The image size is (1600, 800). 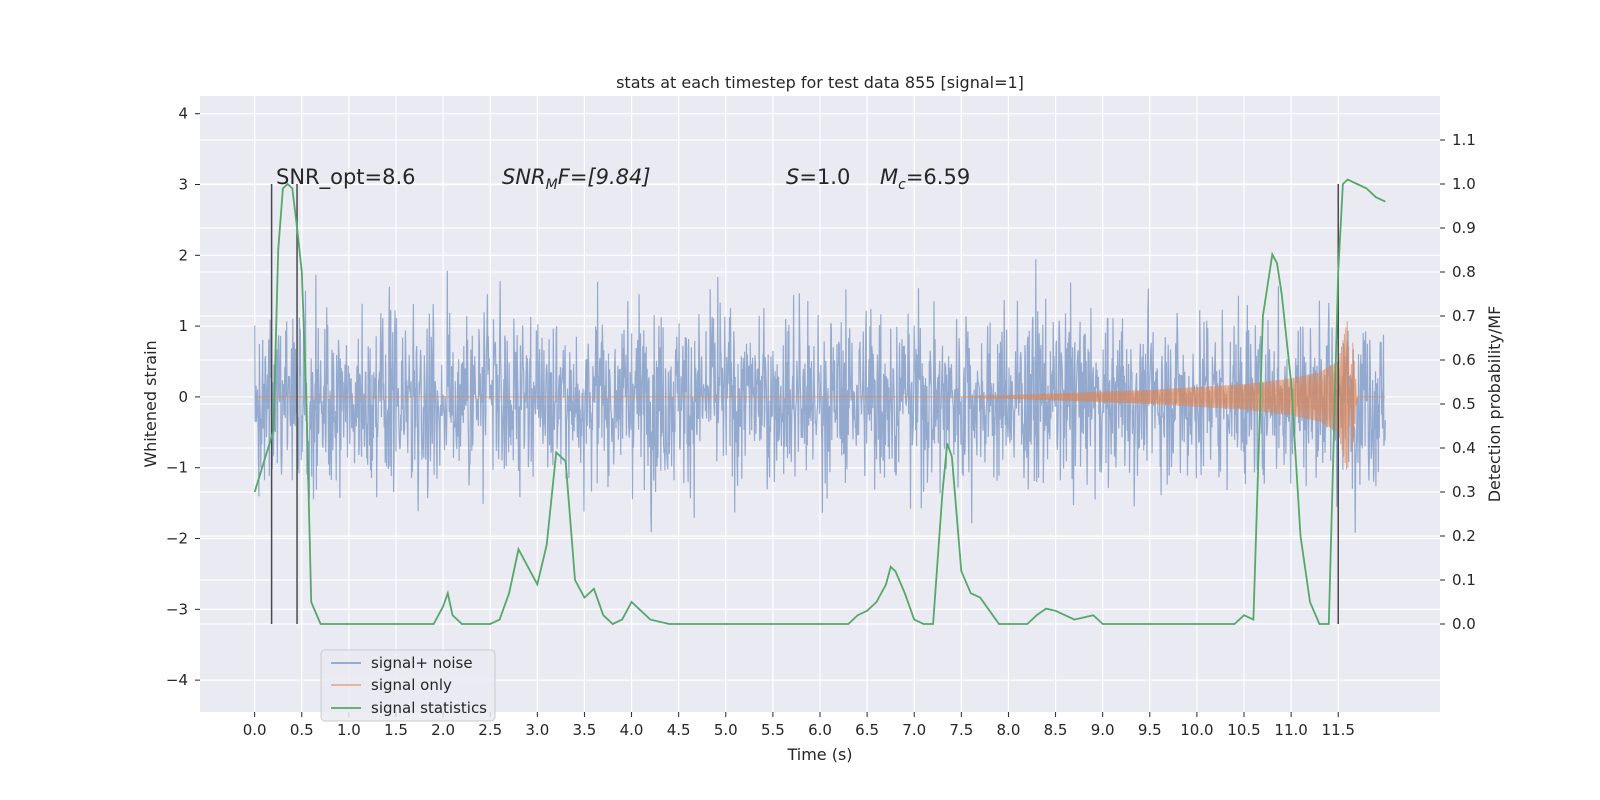 I want to click on y-tick-label: 2, so click(x=183, y=255).